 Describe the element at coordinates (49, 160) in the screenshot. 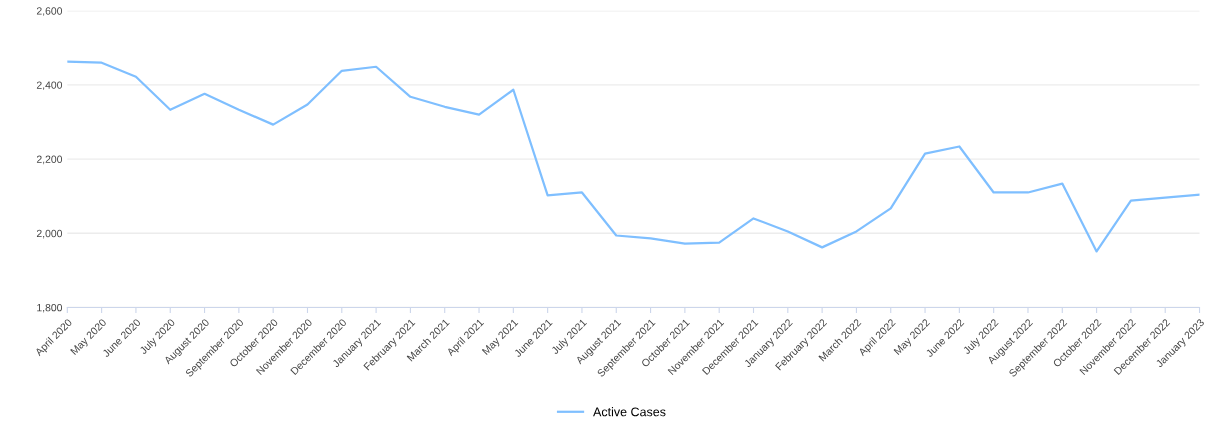

I see `y-tick-label: 2,200` at that location.